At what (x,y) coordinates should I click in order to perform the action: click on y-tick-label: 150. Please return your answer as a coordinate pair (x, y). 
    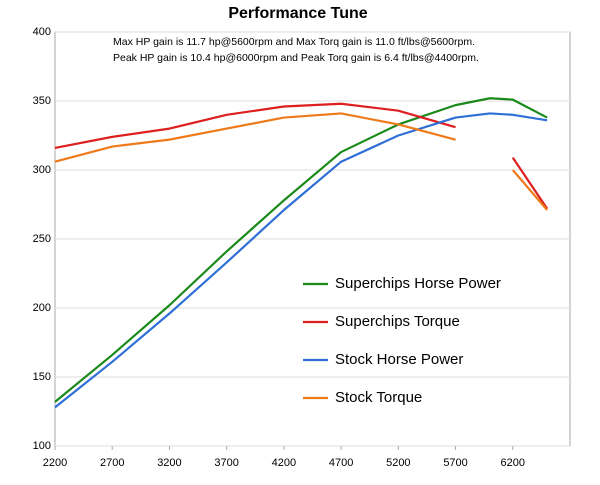
    Looking at the image, I should click on (42, 377).